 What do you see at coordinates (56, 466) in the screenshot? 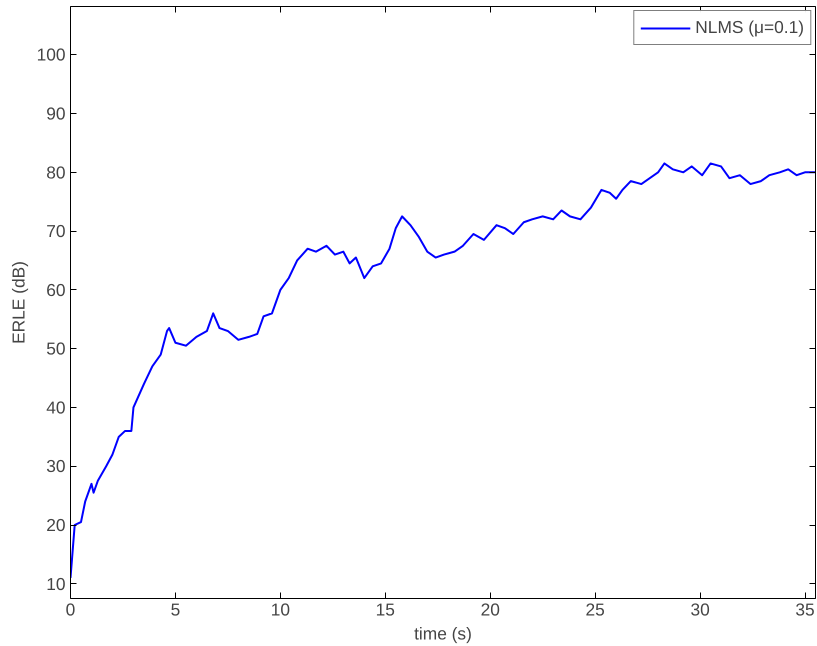
I see `y-tick-label: 30` at bounding box center [56, 466].